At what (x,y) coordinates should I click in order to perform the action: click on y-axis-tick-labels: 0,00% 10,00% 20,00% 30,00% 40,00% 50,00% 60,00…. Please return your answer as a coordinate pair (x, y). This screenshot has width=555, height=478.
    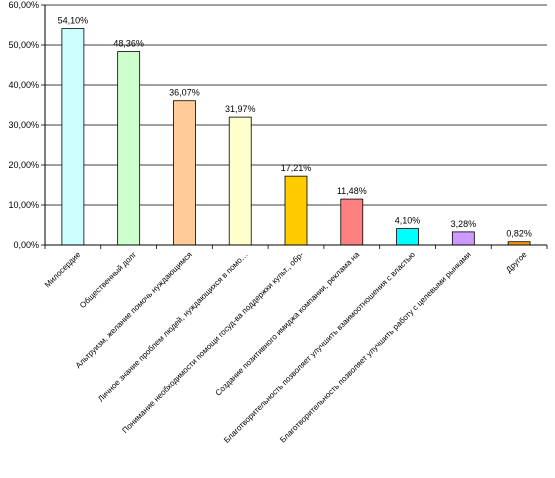
    Looking at the image, I should click on (23, 125).